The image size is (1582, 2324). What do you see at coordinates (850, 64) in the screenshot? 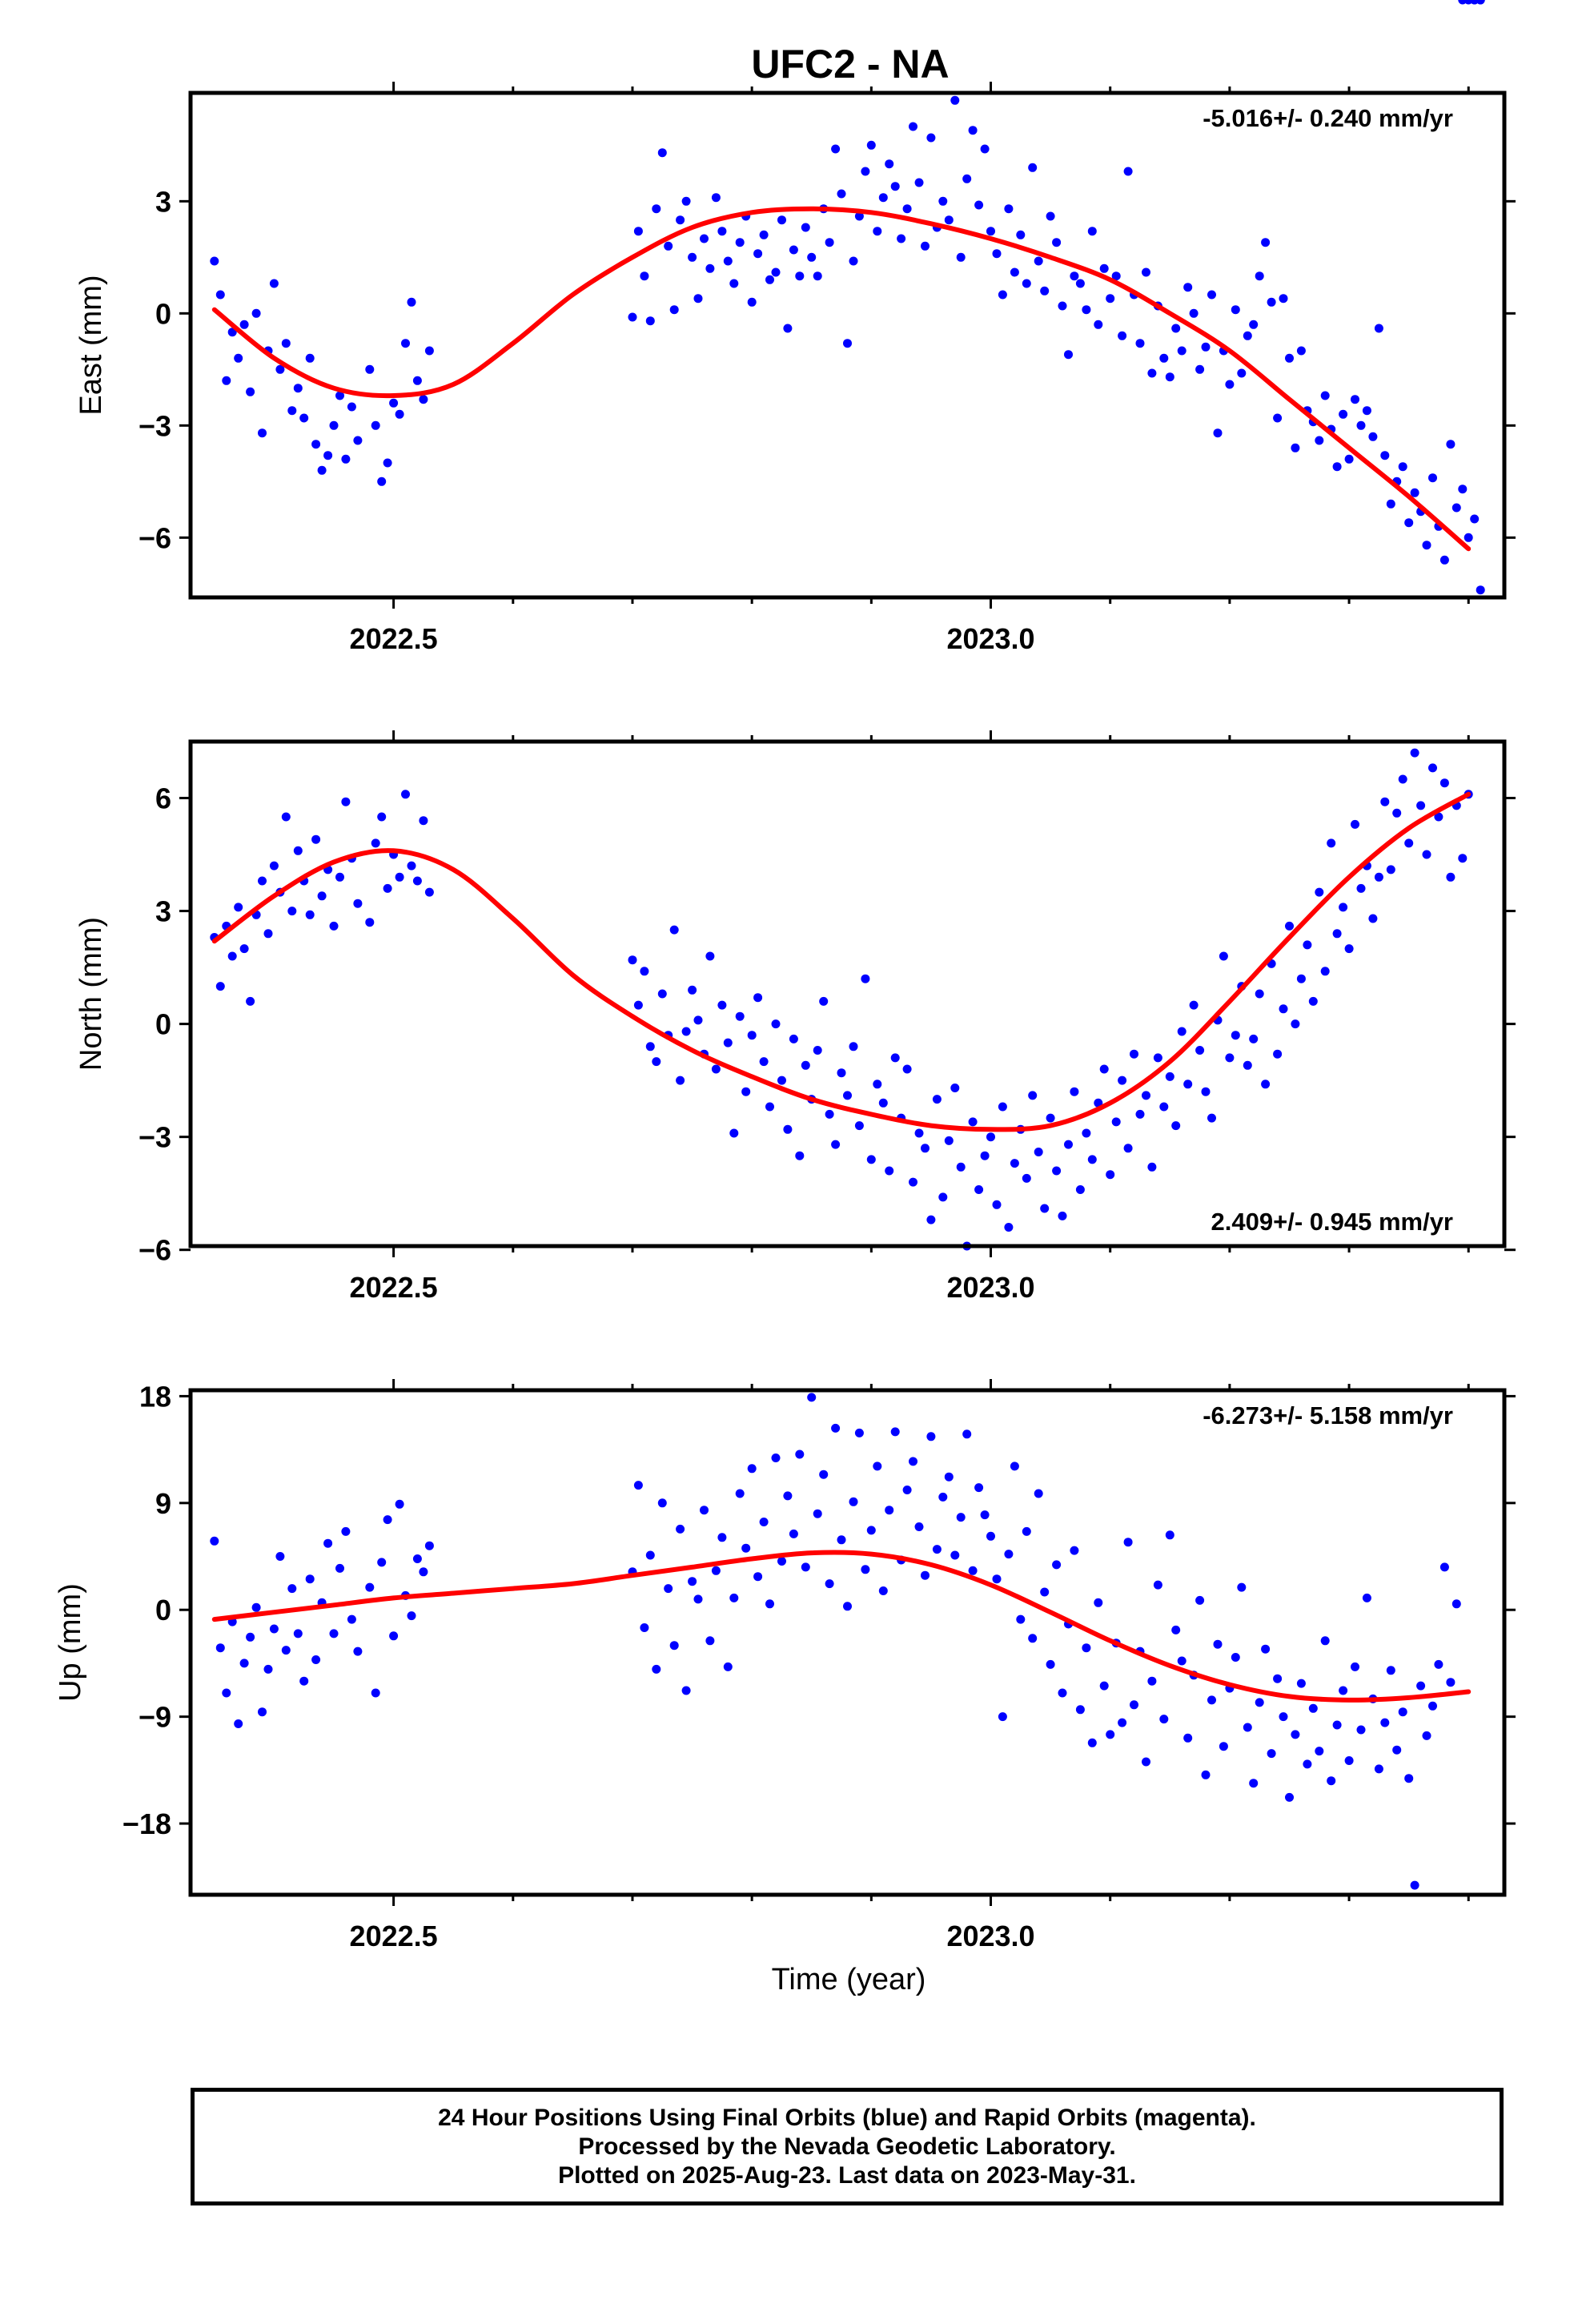
I see `figure-title: UFC2 - NA` at bounding box center [850, 64].